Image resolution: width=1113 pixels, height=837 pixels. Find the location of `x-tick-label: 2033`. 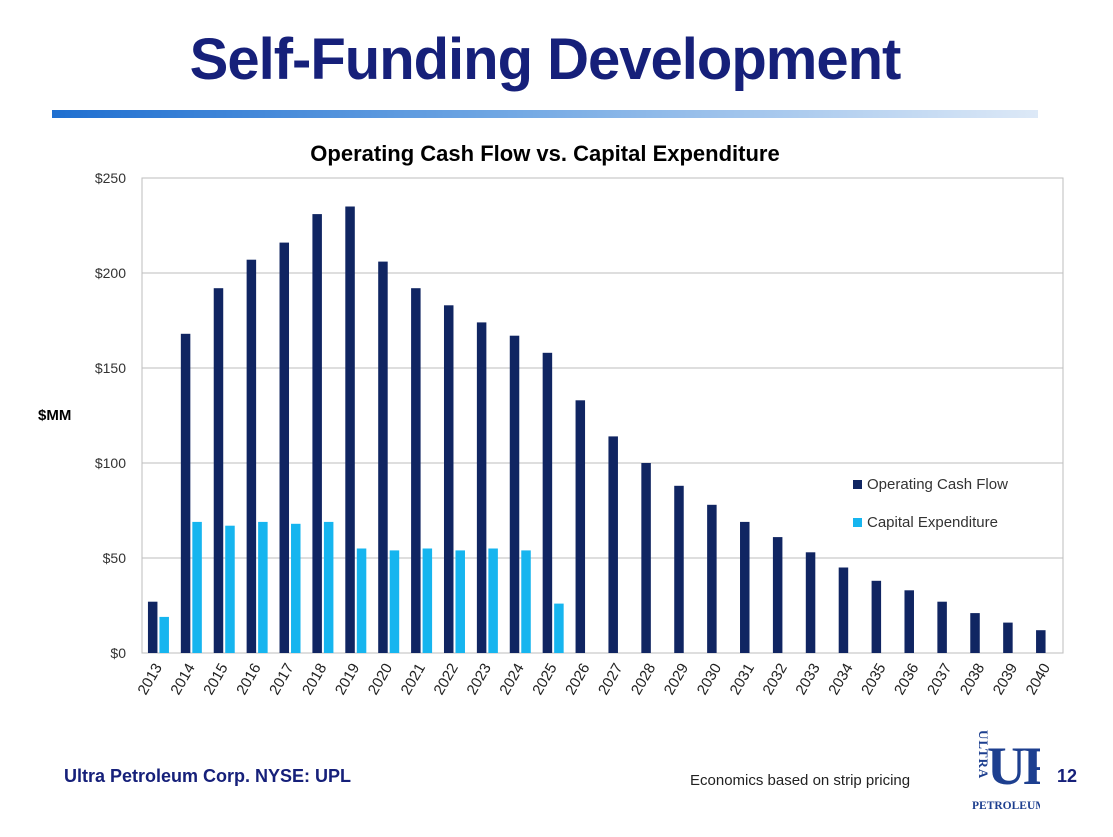

x-tick-label: 2033 is located at coordinates (807, 679).